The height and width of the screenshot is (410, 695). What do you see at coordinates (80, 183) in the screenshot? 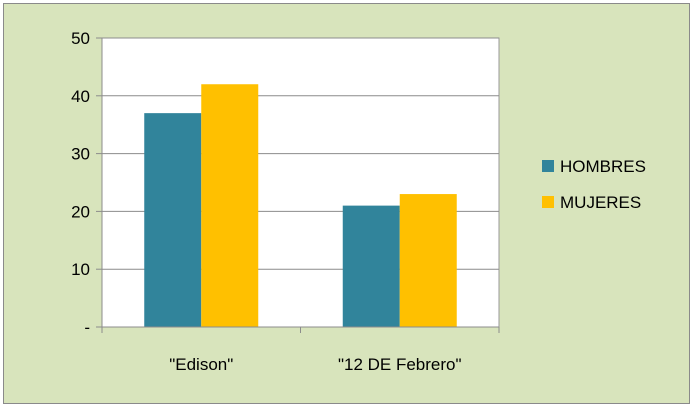
I see `y-tick-labels: - 10 20 30 40 50` at bounding box center [80, 183].